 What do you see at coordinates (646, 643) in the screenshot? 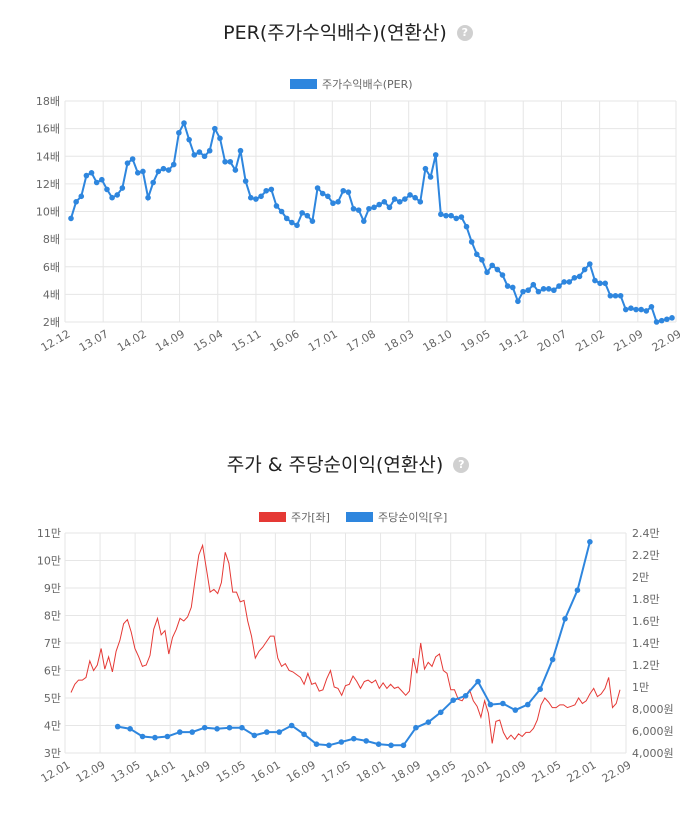
I see `y-right-tick-label: 1.4만` at bounding box center [646, 643].